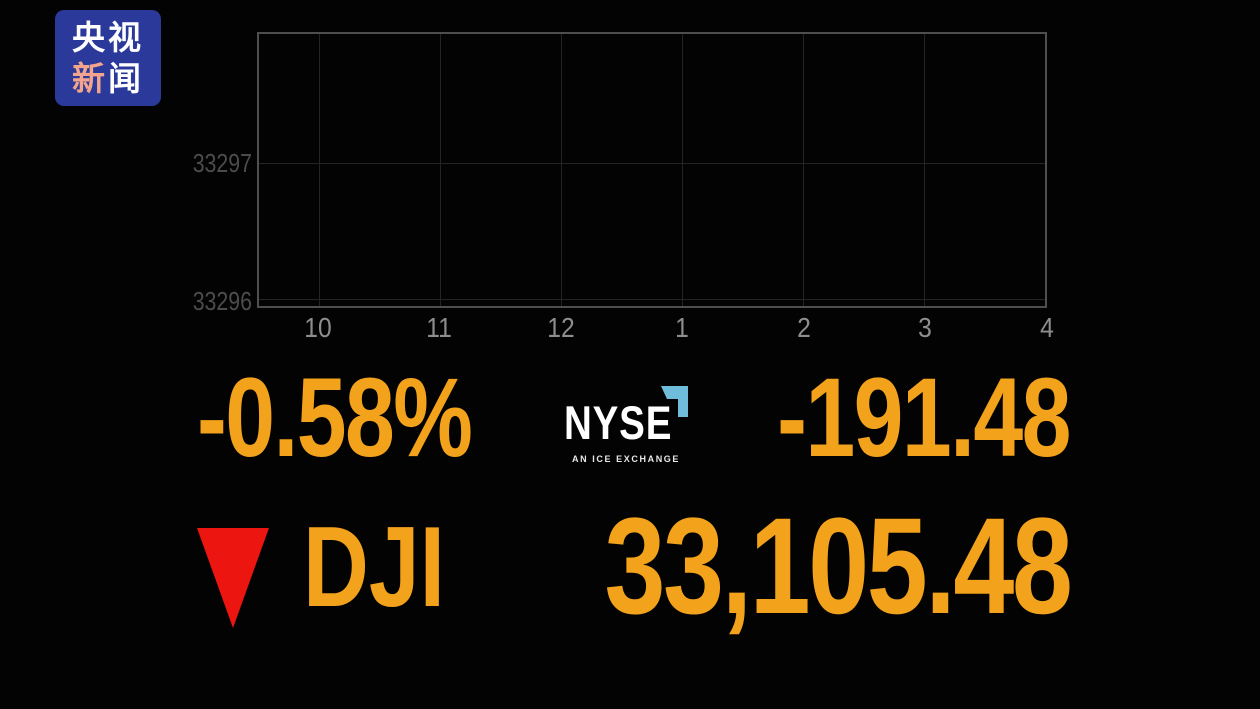 This screenshot has height=709, width=1260. Describe the element at coordinates (233, 580) in the screenshot. I see `down-arrow-icon` at that location.